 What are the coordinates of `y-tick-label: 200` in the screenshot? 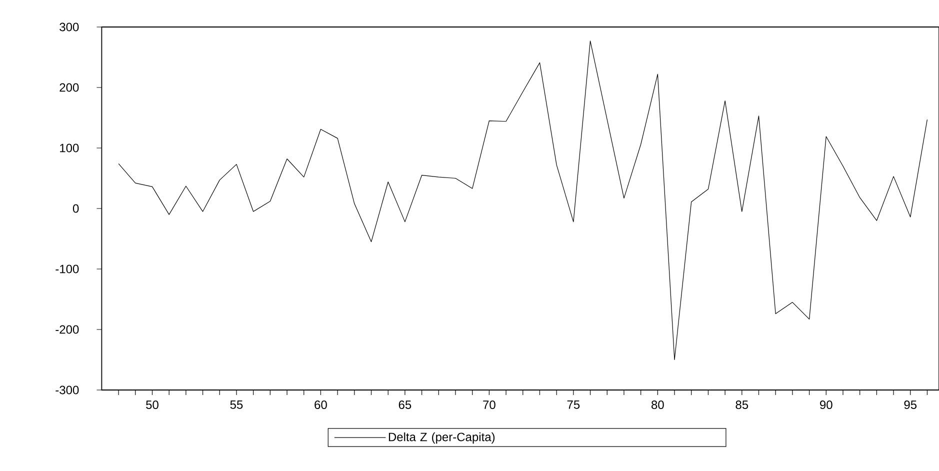 It's located at (69, 87).